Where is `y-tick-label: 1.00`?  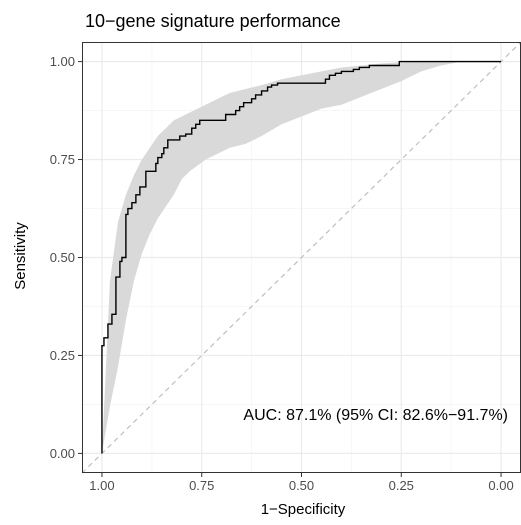
y-tick-label: 1.00 is located at coordinates (62, 61).